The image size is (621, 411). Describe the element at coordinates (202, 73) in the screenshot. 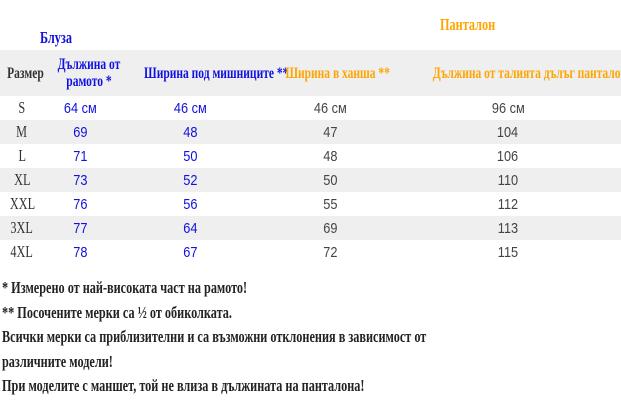

I see `header-armpit-width: Ширина под мишниците **` at that location.